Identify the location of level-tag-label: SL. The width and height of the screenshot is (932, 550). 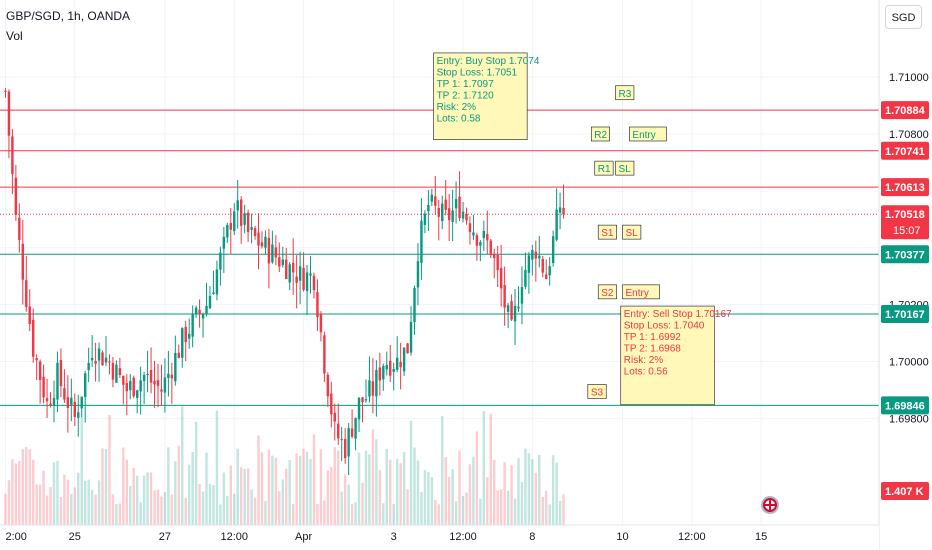
(631, 233).